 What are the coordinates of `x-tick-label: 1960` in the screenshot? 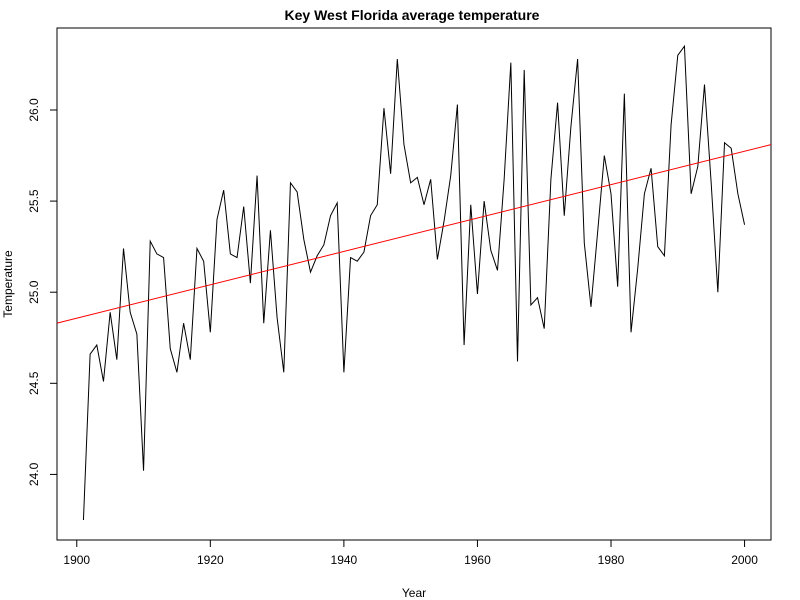 It's located at (477, 560).